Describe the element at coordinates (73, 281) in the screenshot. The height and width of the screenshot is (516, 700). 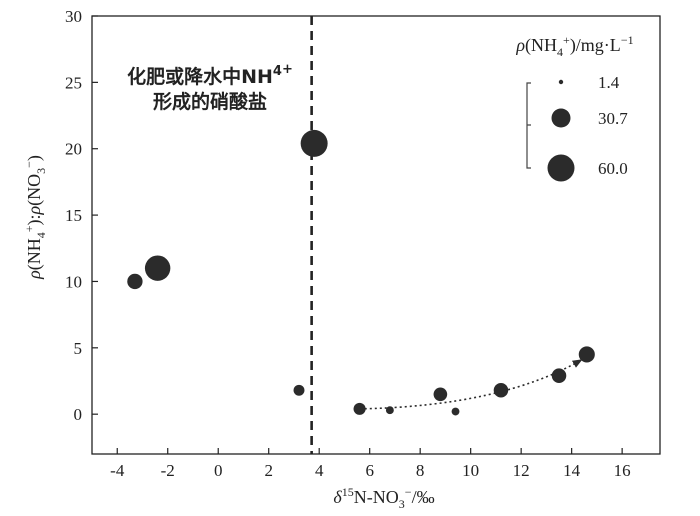
I see `y-tick-label: 10` at that location.